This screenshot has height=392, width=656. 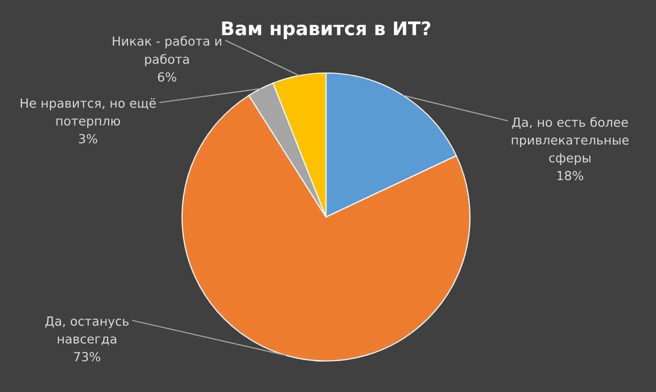 What do you see at coordinates (87, 331) in the screenshot?
I see `slice-label: Да, останусь навсегда` at bounding box center [87, 331].